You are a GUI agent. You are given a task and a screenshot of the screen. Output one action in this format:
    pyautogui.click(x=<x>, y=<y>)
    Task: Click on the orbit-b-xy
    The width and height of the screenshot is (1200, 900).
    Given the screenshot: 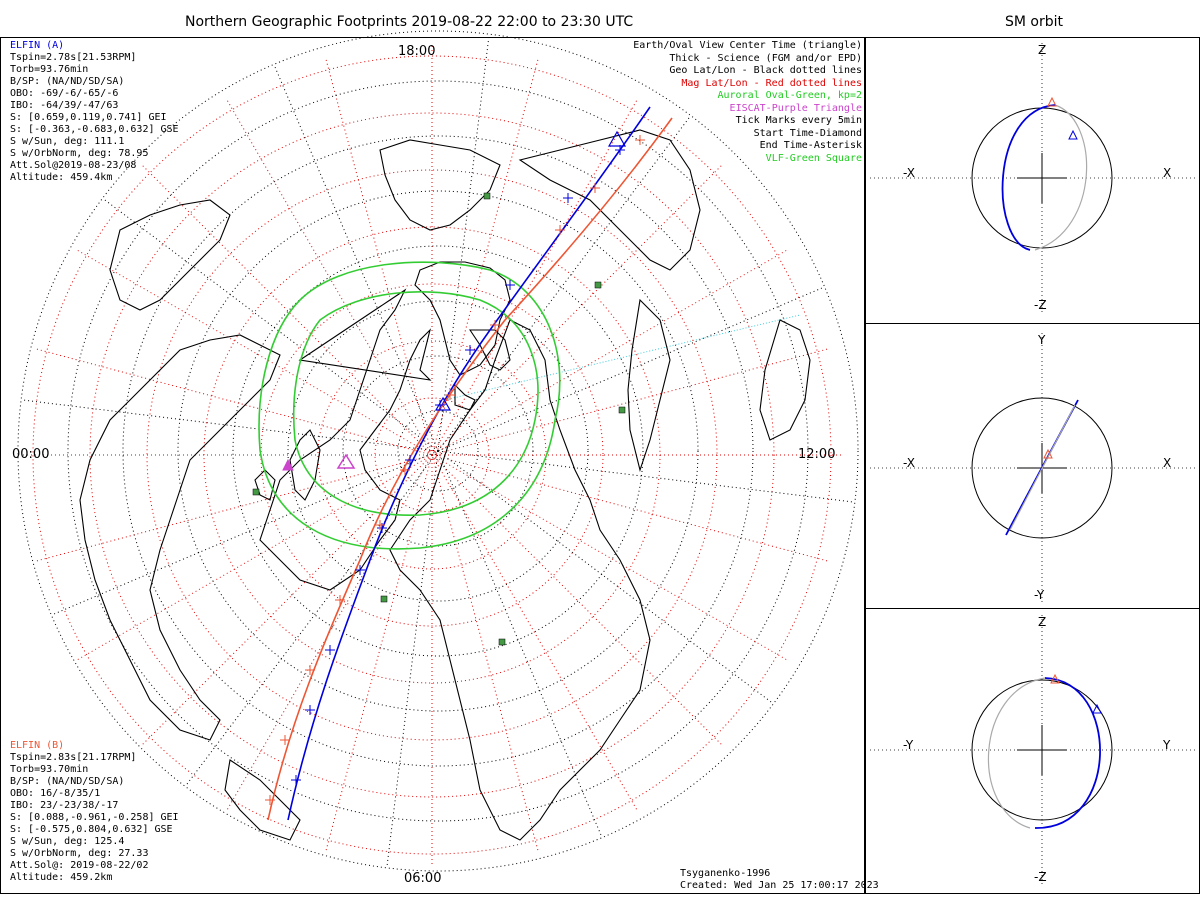 What is the action you would take?
    pyautogui.click(x=1042, y=467)
    